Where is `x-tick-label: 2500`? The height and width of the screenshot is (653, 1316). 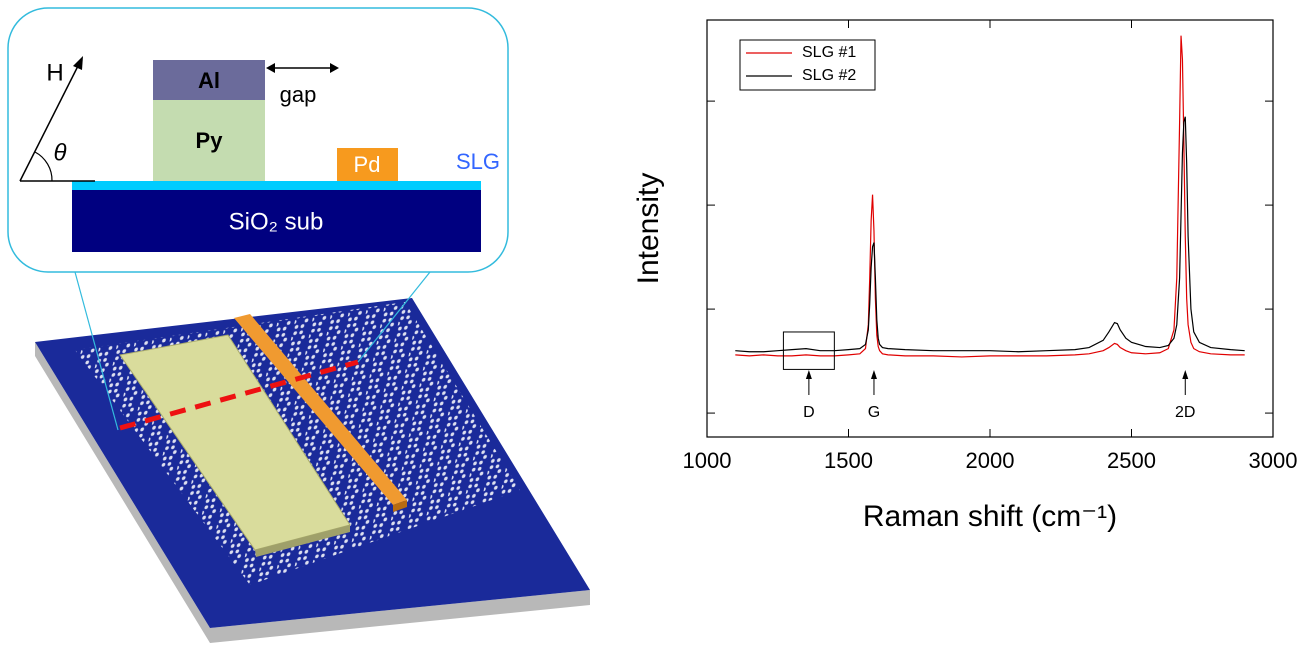 x-tick-label: 2500 is located at coordinates (1131, 460).